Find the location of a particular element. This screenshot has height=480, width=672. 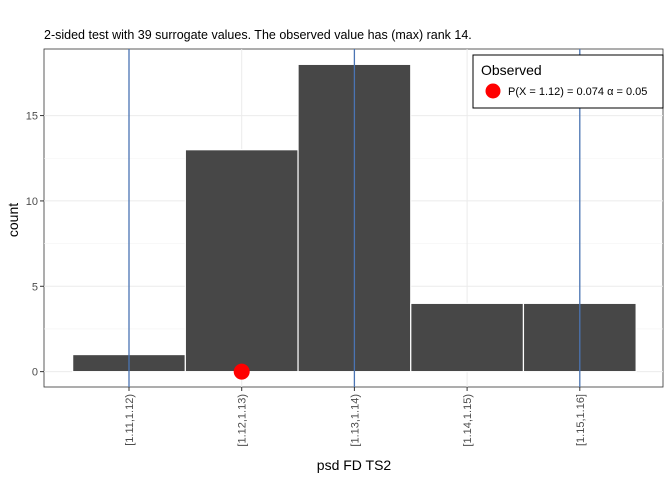

observed-points is located at coordinates (241, 371).